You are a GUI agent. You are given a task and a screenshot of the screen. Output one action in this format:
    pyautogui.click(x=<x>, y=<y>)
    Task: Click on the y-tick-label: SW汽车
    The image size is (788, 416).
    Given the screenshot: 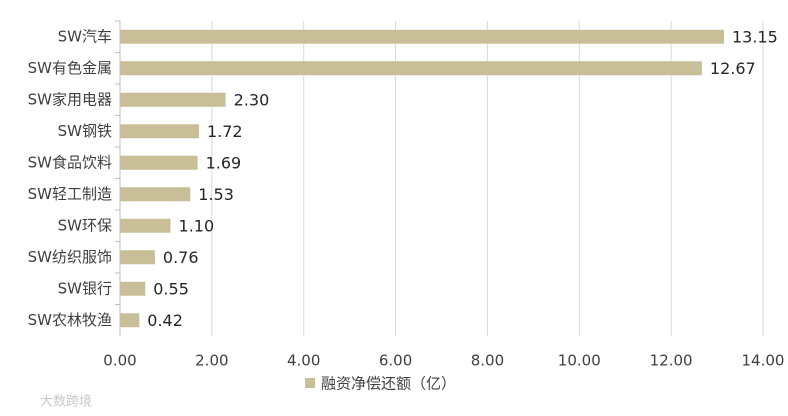 What is the action you would take?
    pyautogui.click(x=85, y=36)
    